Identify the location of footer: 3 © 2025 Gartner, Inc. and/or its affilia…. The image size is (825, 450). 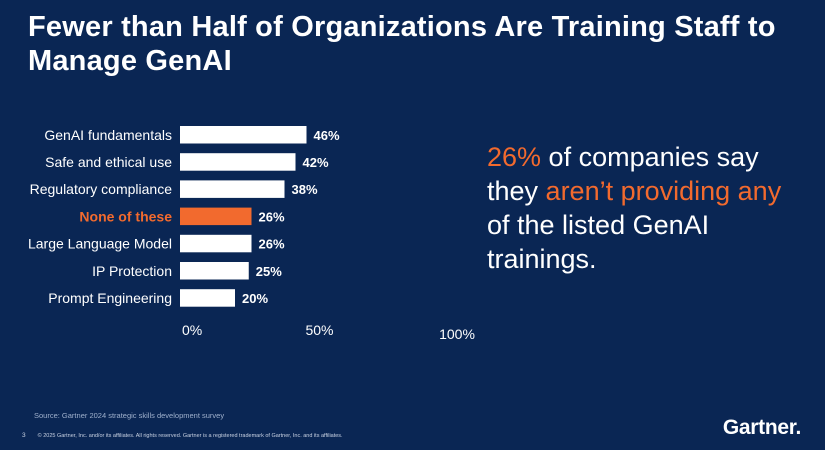
(182, 435).